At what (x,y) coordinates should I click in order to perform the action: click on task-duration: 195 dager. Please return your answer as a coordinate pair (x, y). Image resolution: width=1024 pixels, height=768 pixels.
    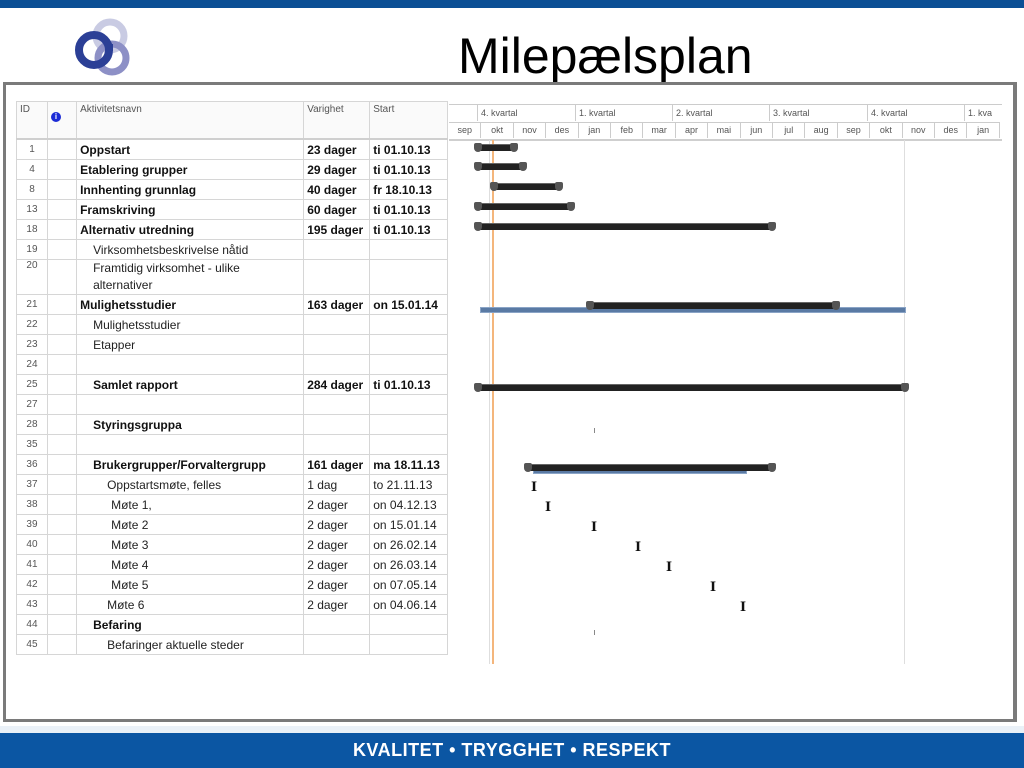
    Looking at the image, I should click on (337, 229).